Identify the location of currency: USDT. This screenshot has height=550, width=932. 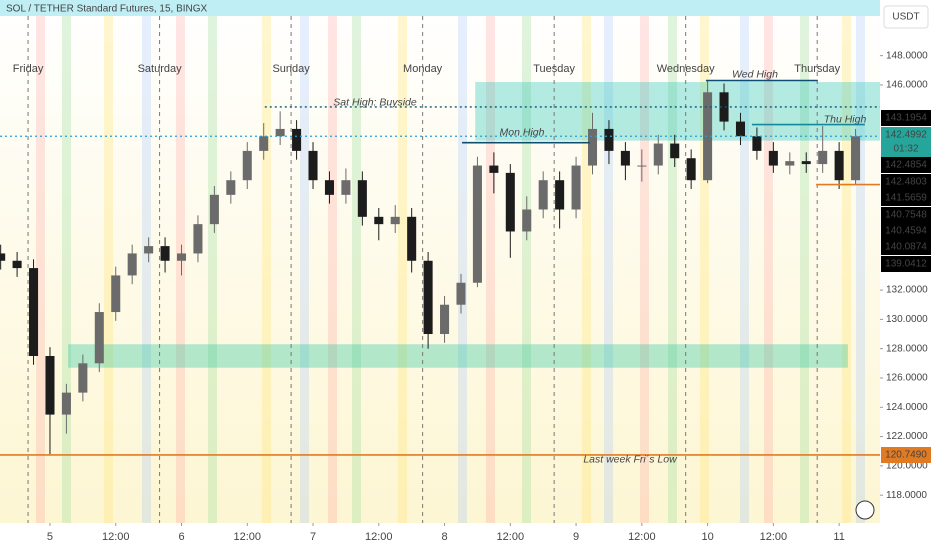
(905, 17).